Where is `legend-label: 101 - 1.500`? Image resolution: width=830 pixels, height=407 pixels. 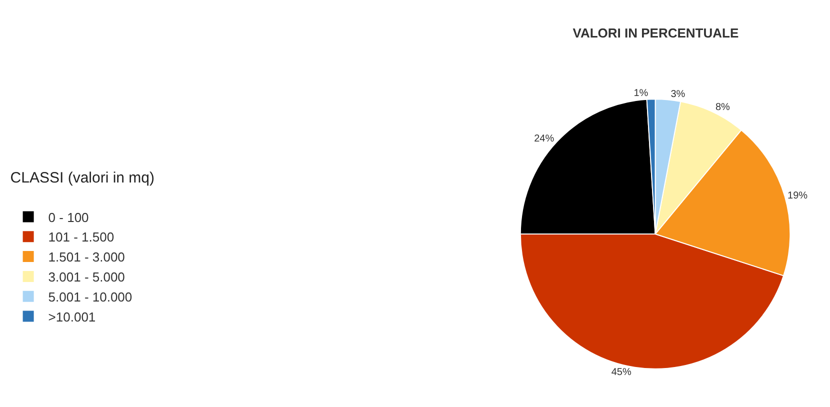
legend-label: 101 - 1.500 is located at coordinates (81, 237).